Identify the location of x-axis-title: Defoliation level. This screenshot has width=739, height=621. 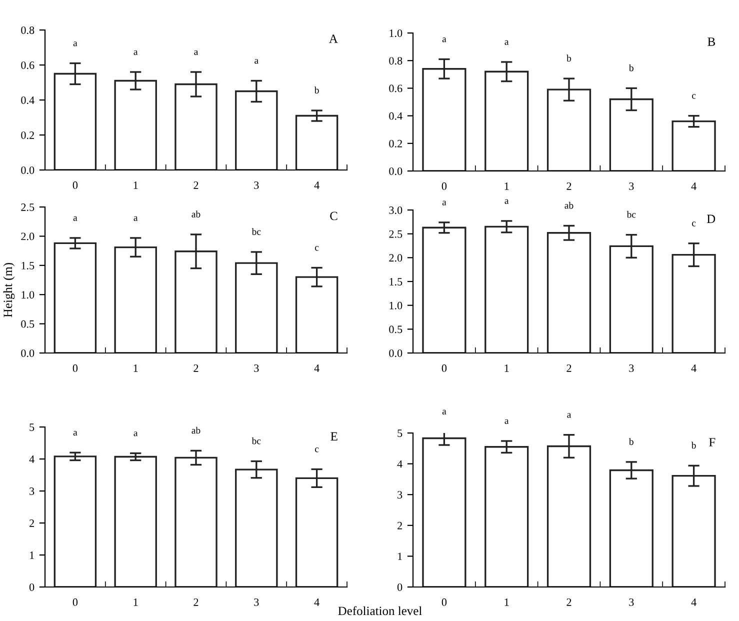
(380, 611).